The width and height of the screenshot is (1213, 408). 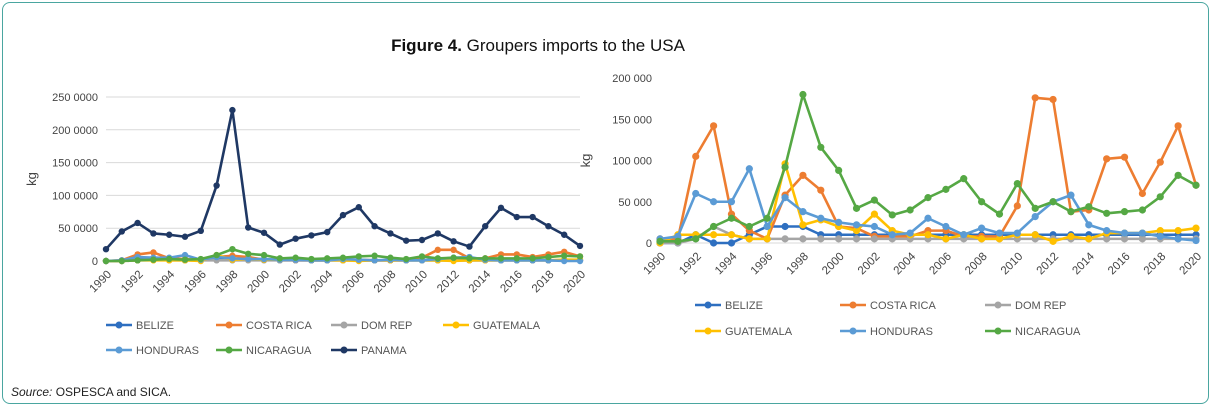 What do you see at coordinates (132, 282) in the screenshot?
I see `x-tick-label-0-1: 1992` at bounding box center [132, 282].